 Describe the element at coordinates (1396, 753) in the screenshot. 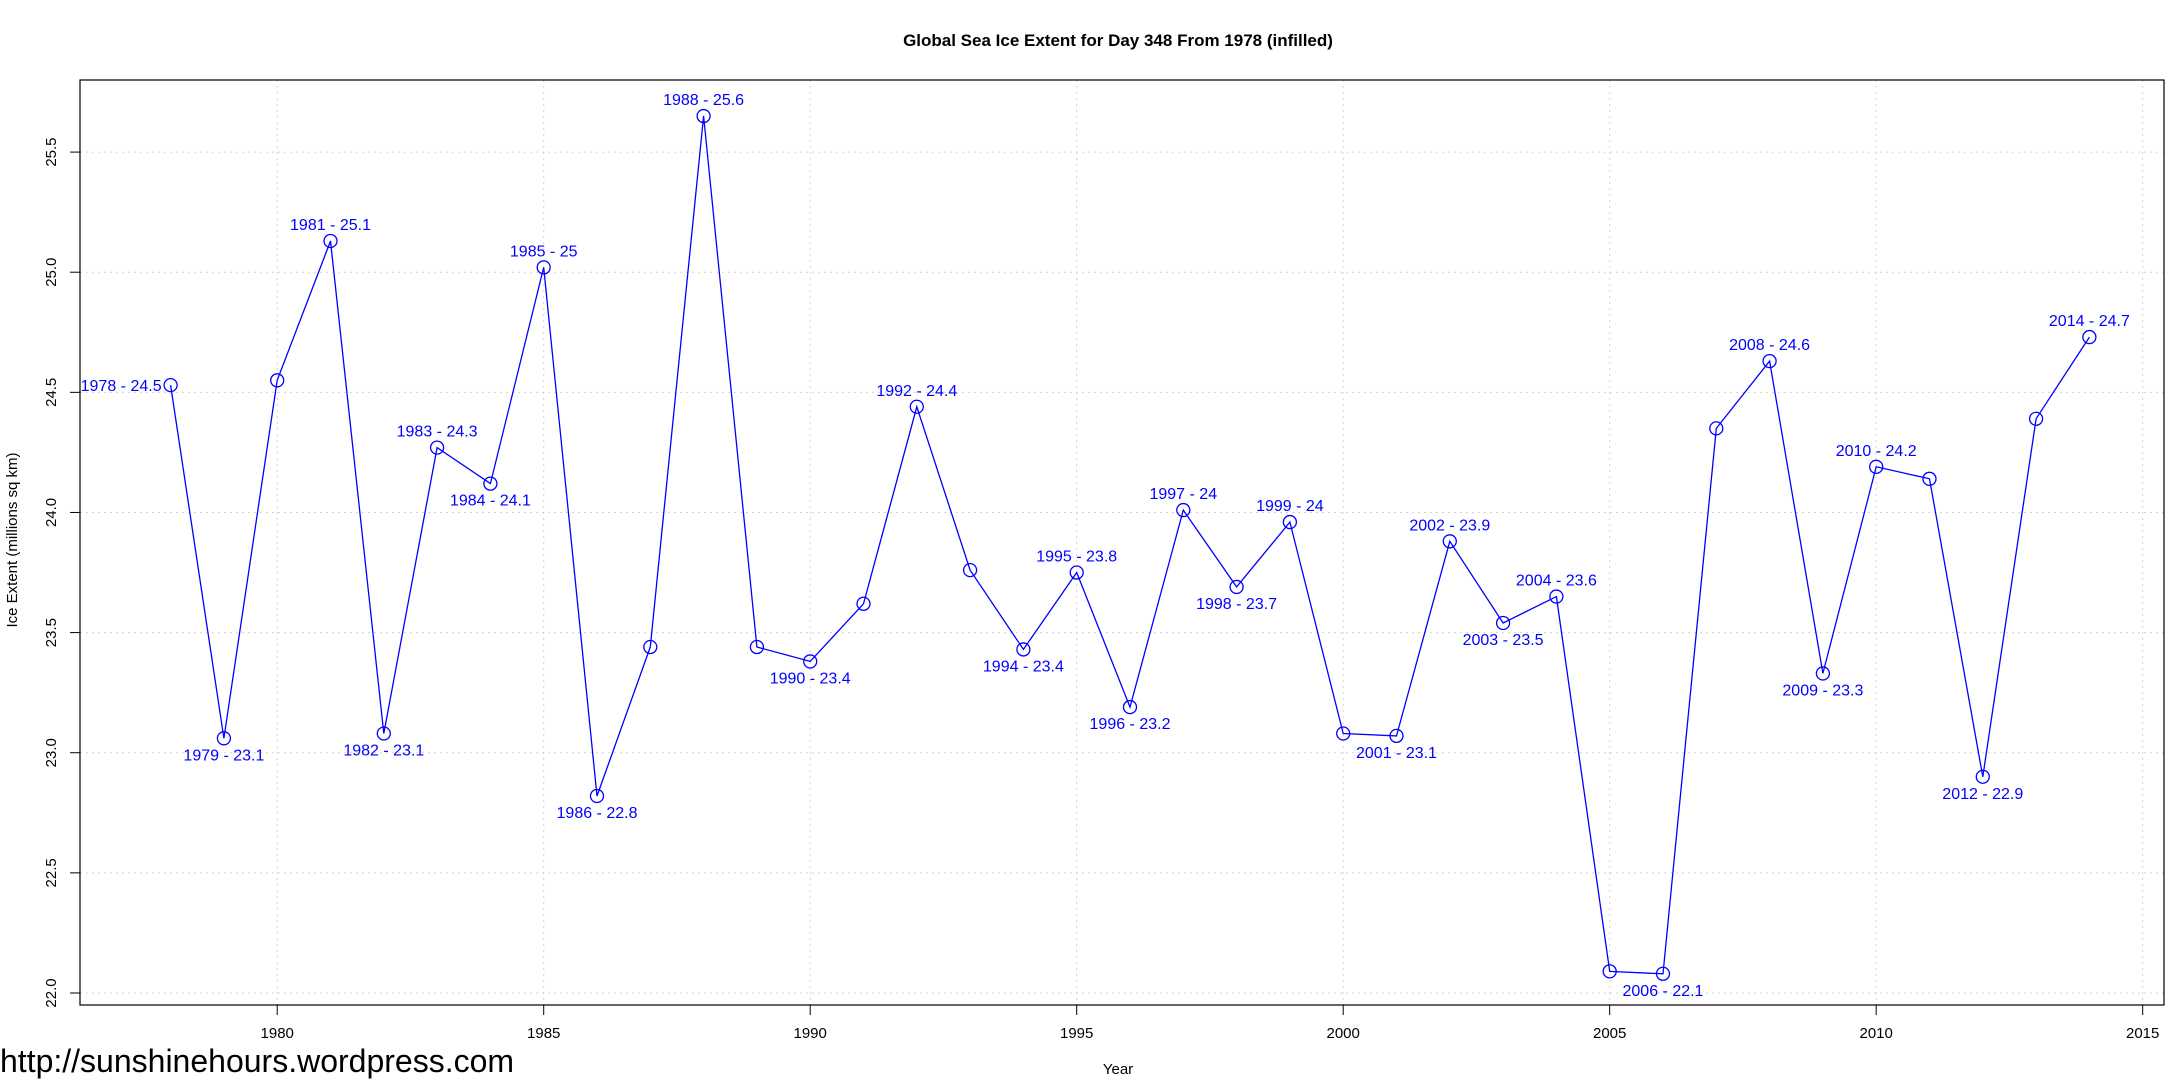

I see `data-label: 2001 - 23.1` at that location.